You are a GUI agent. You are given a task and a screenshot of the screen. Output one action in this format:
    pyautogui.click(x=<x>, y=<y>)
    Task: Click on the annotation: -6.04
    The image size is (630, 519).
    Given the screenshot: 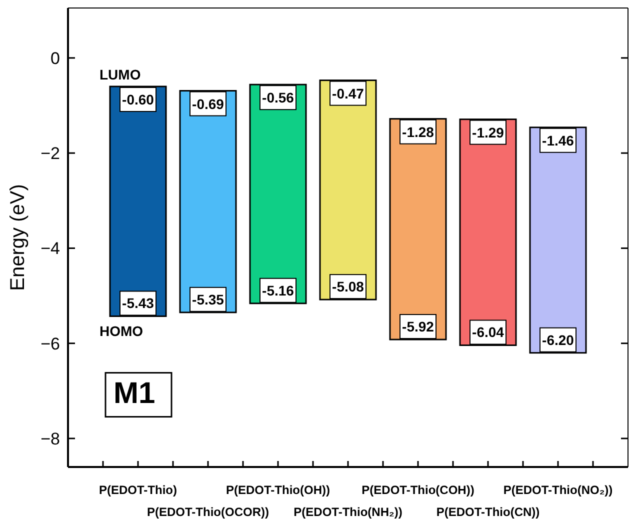 What is the action you would take?
    pyautogui.click(x=488, y=332)
    